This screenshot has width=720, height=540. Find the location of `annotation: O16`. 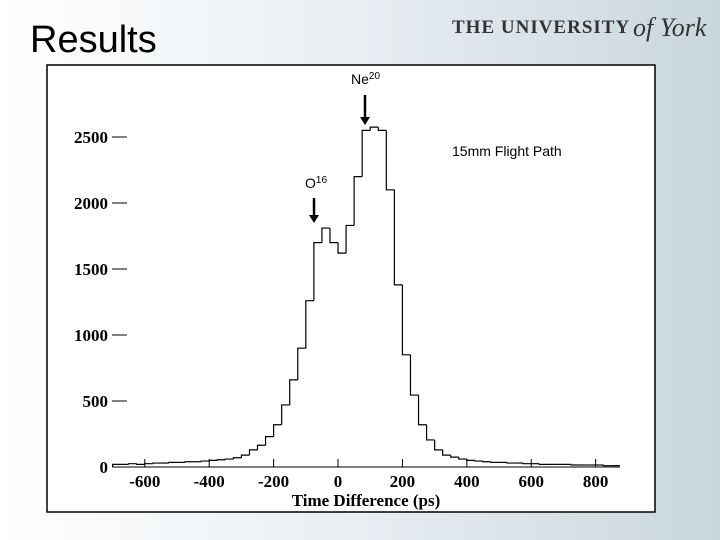

annotation: O16 is located at coordinates (316, 183).